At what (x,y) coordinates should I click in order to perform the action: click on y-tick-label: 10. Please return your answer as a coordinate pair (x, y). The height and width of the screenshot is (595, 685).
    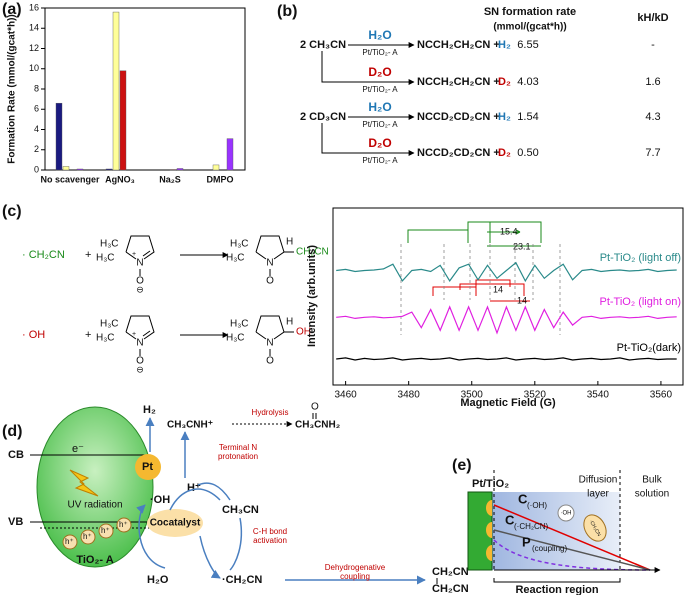
    Looking at the image, I should click on (34, 68).